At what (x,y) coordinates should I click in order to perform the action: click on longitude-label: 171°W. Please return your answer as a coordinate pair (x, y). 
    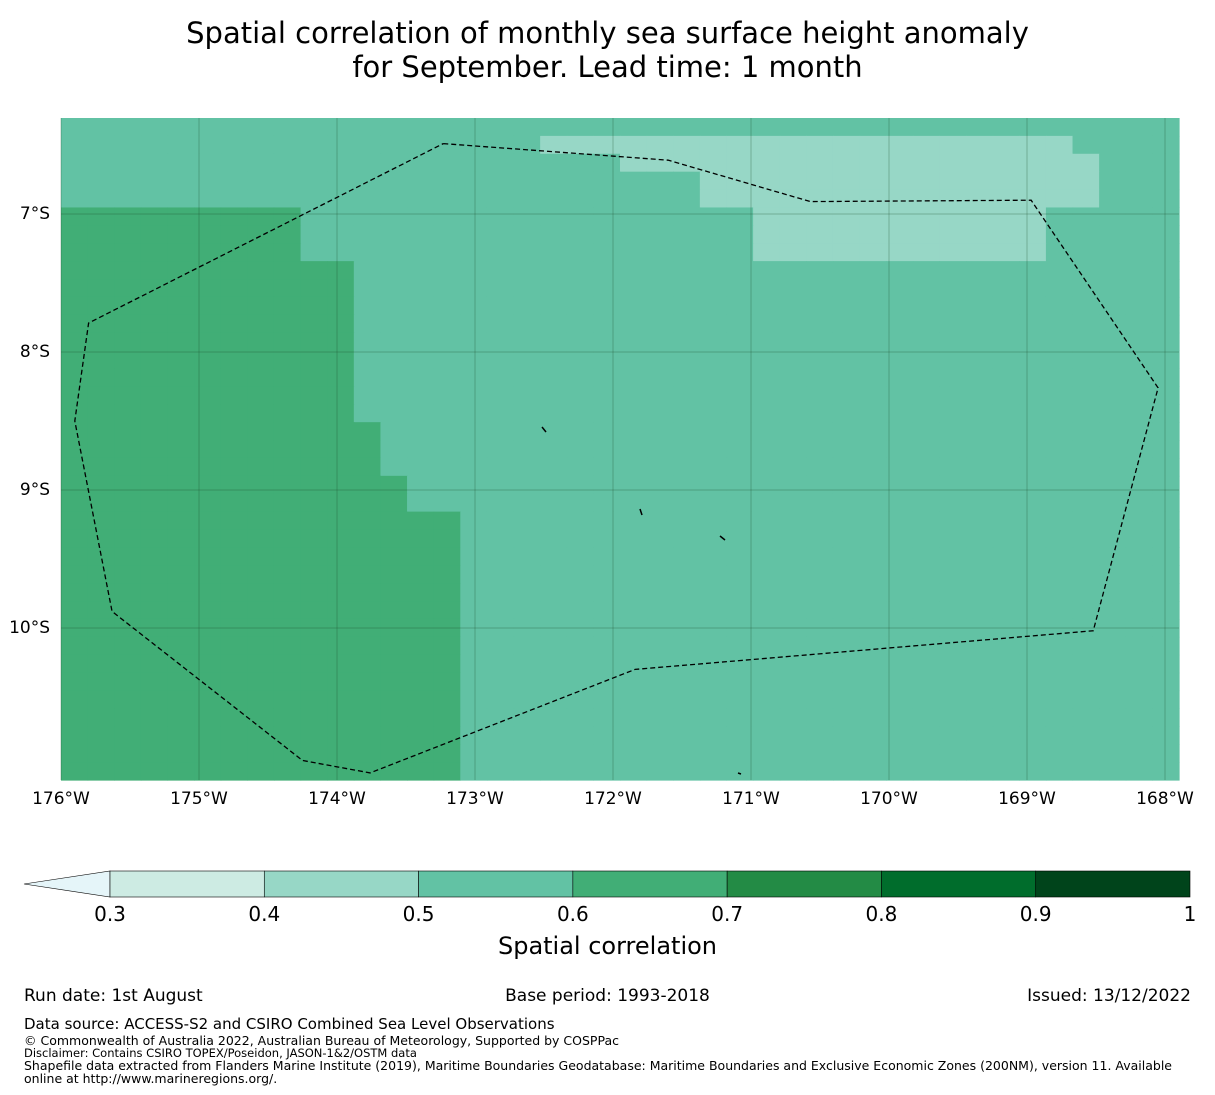
    Looking at the image, I should click on (751, 799).